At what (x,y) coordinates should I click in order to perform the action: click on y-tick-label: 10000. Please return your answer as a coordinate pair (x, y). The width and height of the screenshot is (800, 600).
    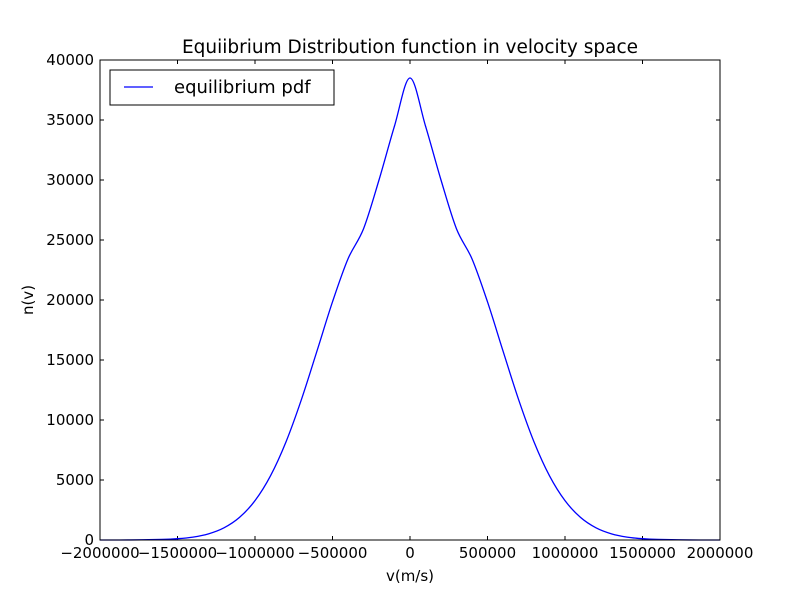
    Looking at the image, I should click on (70, 420).